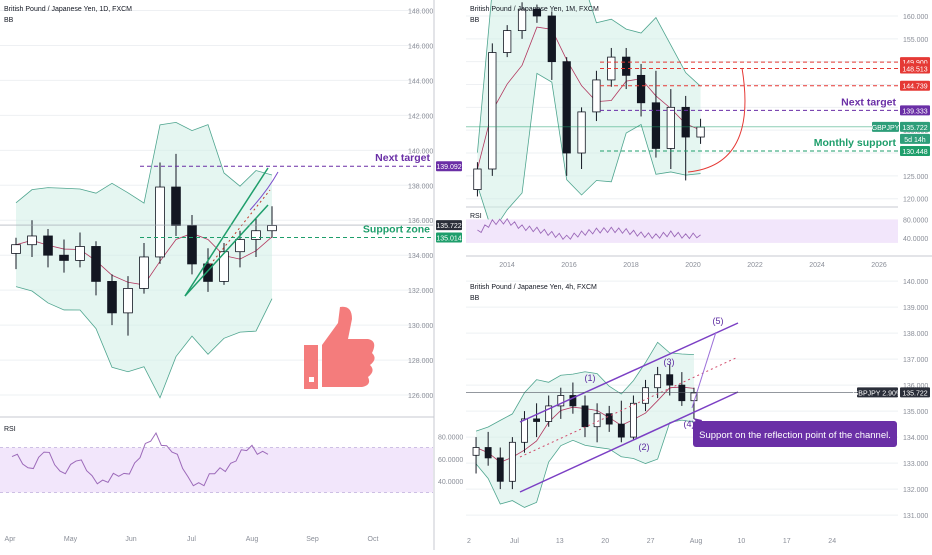 Image resolution: width=932 pixels, height=555 pixels. I want to click on h4-y-tick: 136.000, so click(915, 386).